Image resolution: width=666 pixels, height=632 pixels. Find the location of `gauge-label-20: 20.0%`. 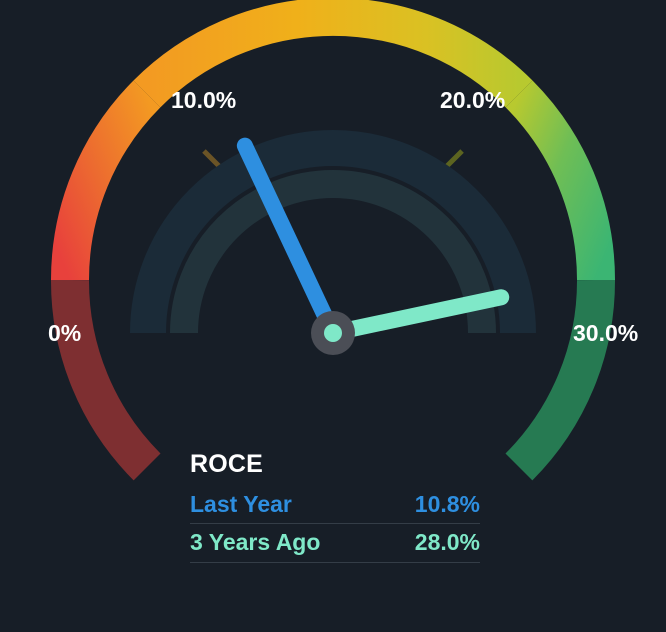

gauge-label-20: 20.0% is located at coordinates (472, 100).